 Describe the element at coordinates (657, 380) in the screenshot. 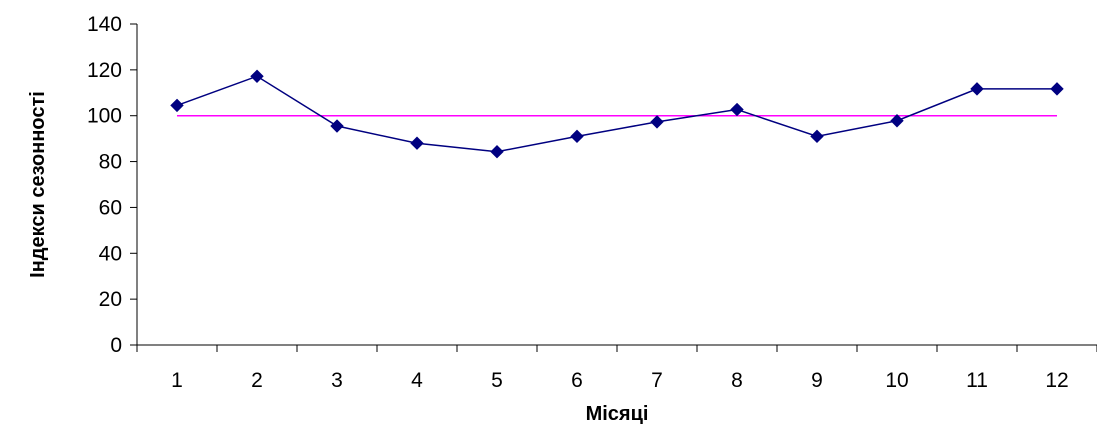

I see `x-tick-label: 7` at that location.